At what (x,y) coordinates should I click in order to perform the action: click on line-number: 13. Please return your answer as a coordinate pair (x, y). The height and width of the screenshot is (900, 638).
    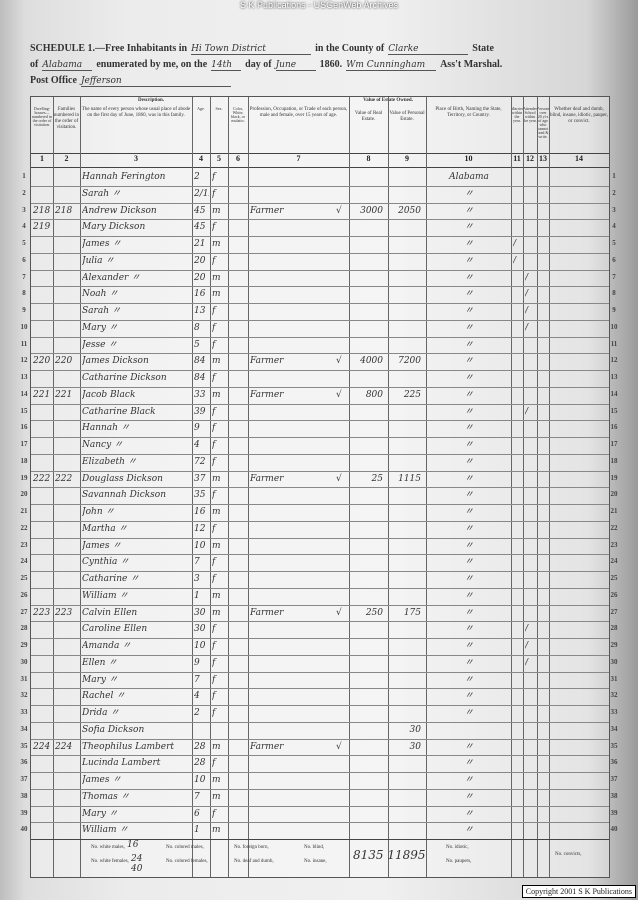
    Looking at the image, I should click on (614, 377).